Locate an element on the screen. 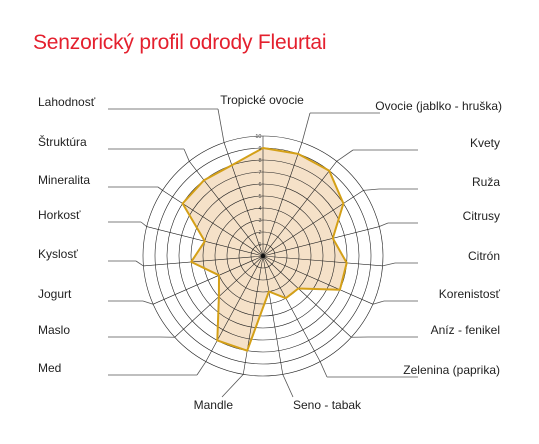 The width and height of the screenshot is (539, 444). radial-tick-label: 2 is located at coordinates (259, 233).